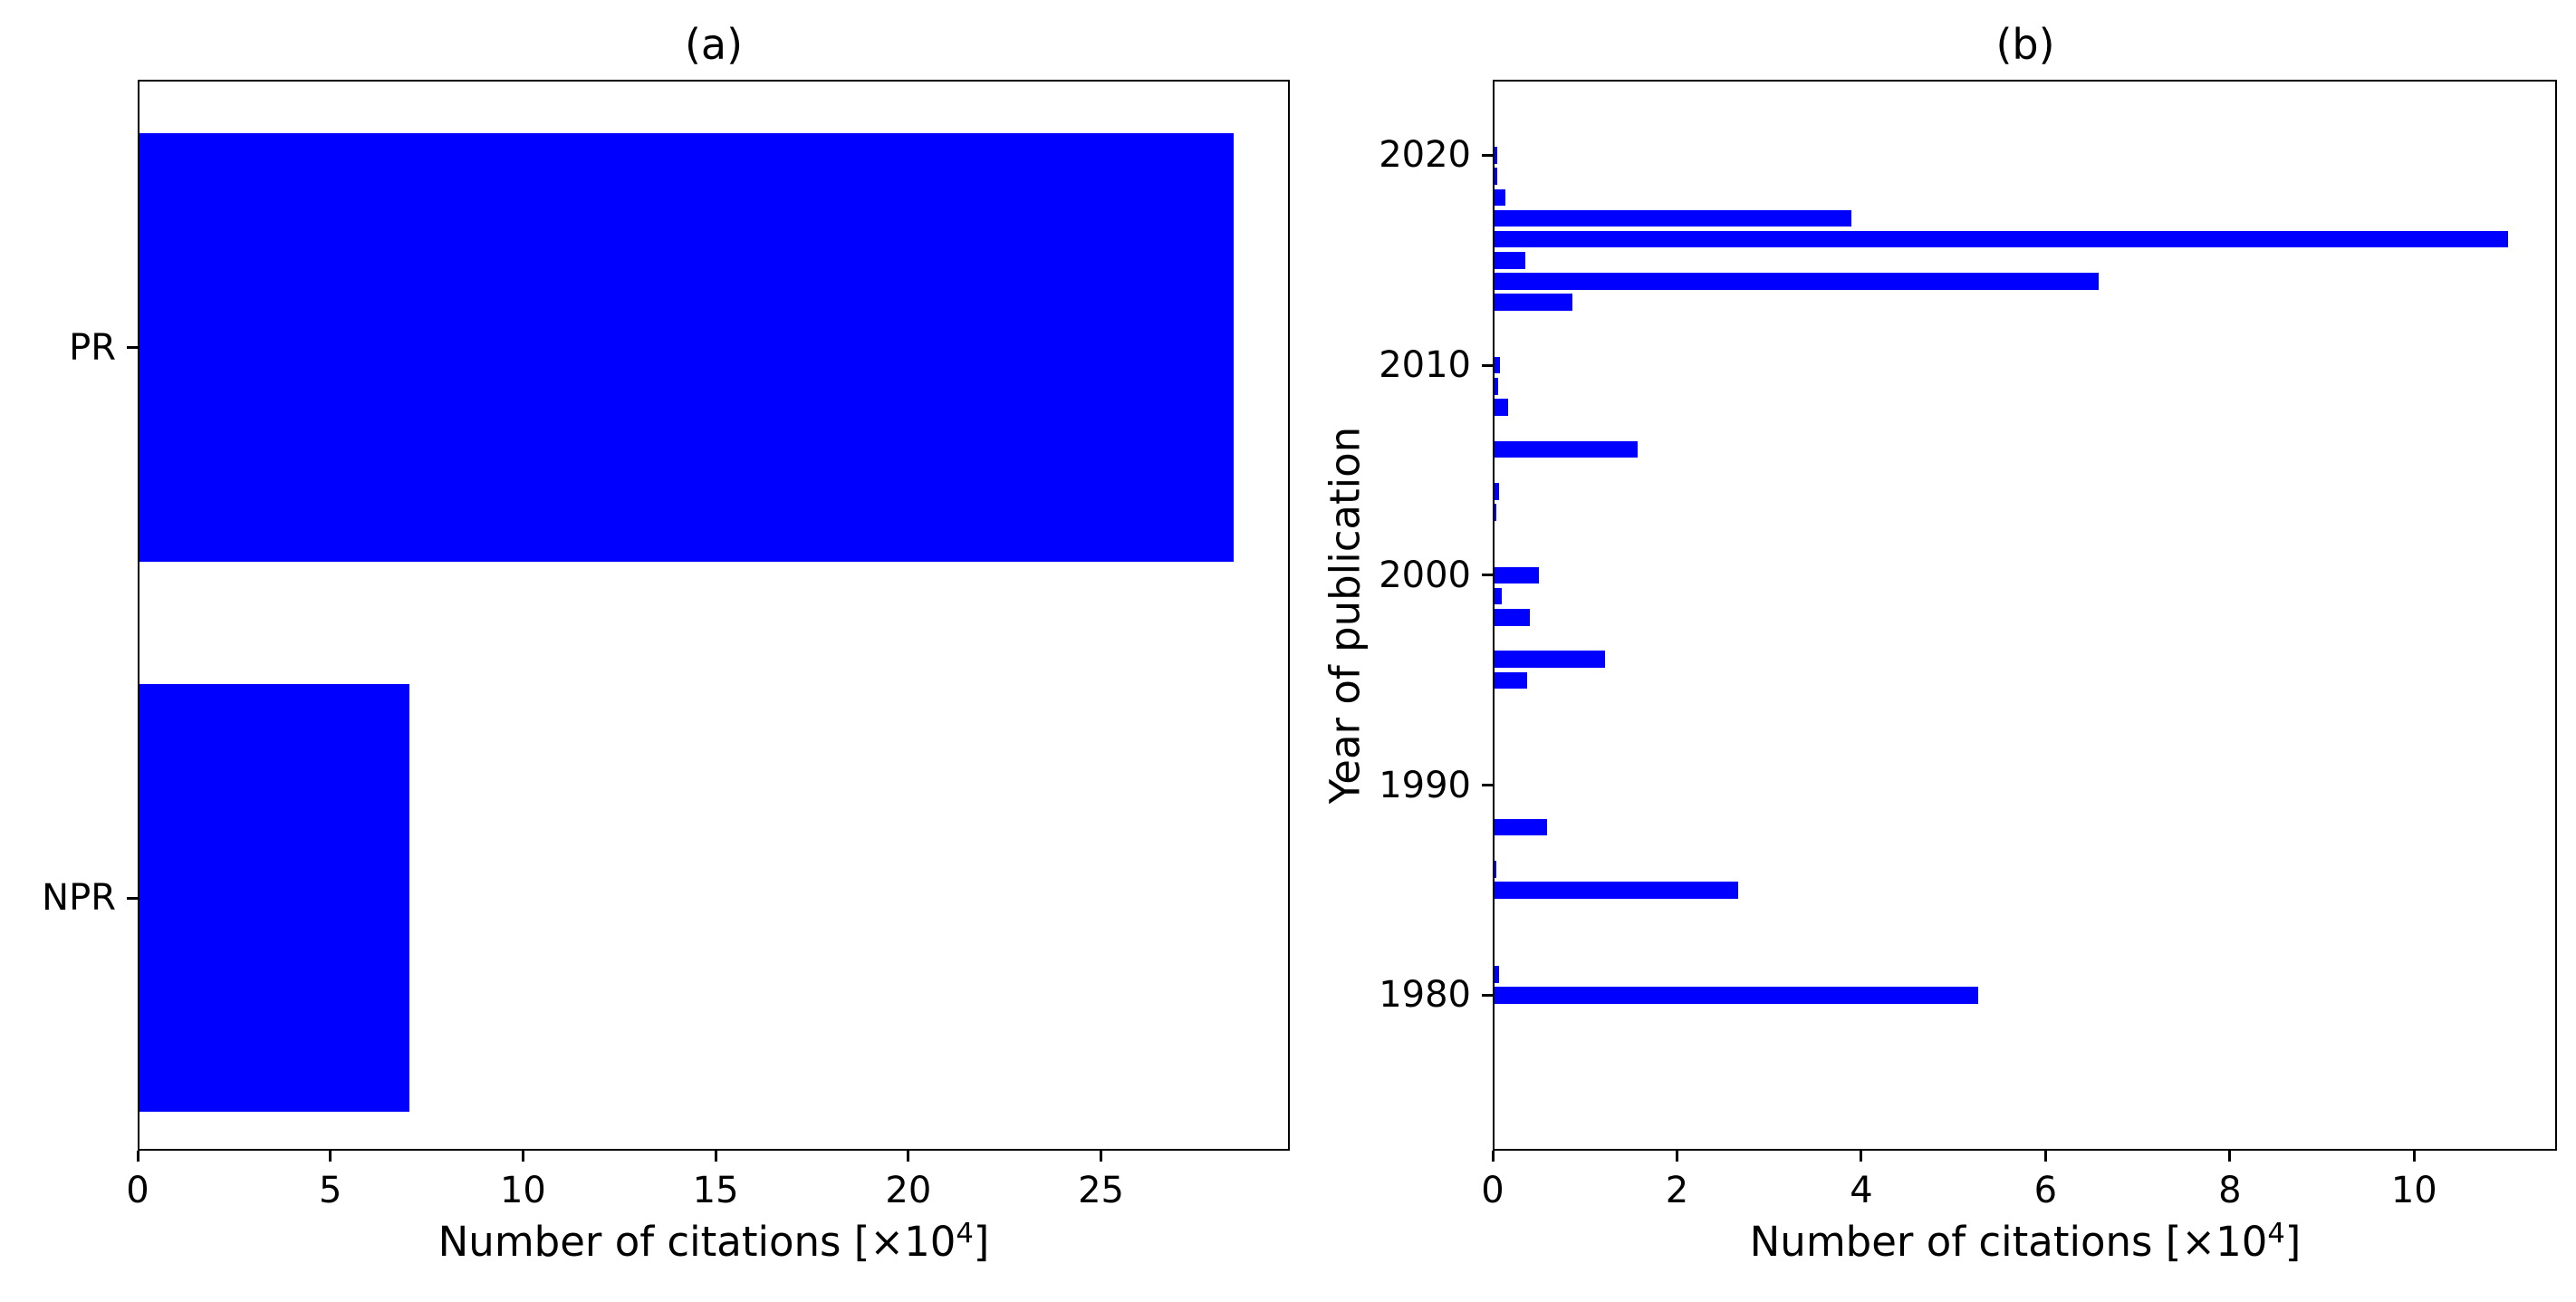 The width and height of the screenshot is (2576, 1302). Describe the element at coordinates (1566, 449) in the screenshot. I see `bar-year-2006` at that location.